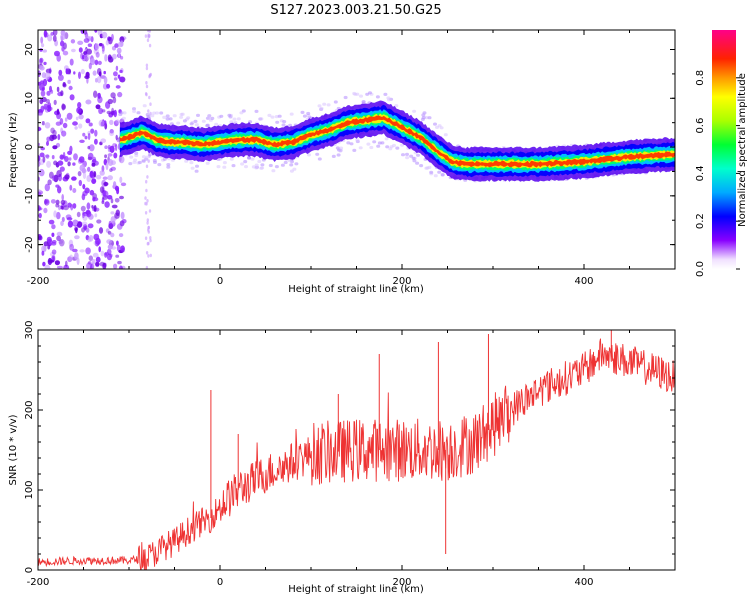 This screenshot has width=750, height=600. Describe the element at coordinates (356, 589) in the screenshot. I see `snr-x-label: Height of straight line (km)` at that location.